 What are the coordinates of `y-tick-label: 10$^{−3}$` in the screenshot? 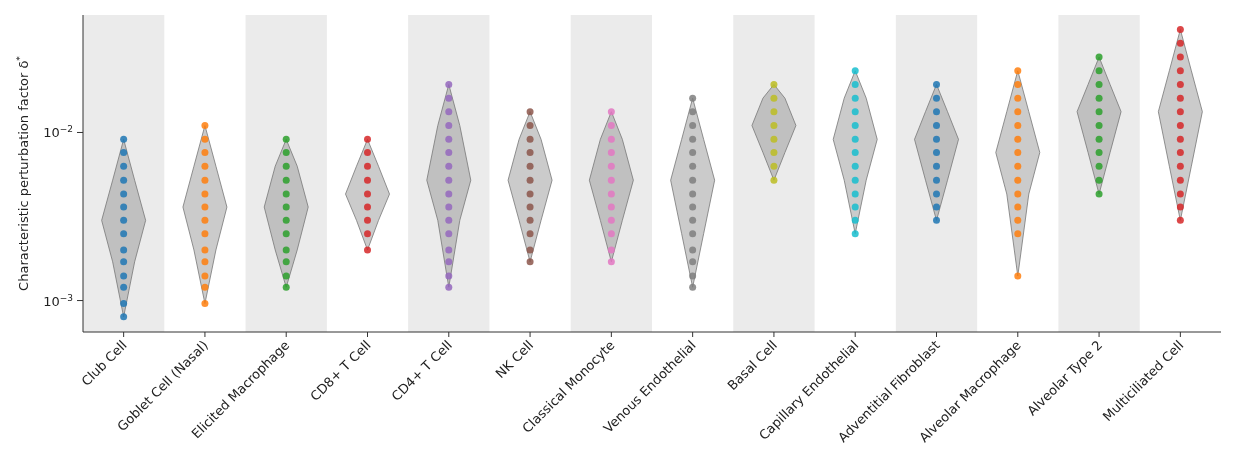 It's located at (58, 300).